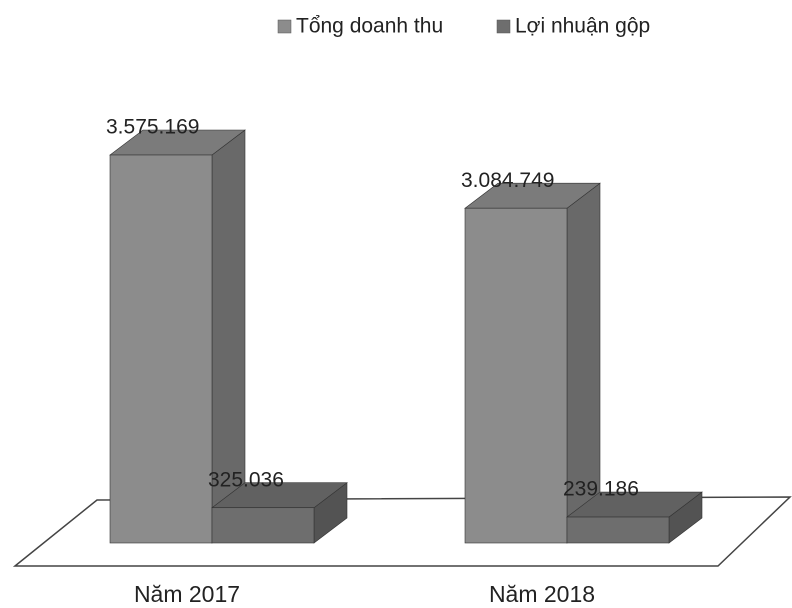 The height and width of the screenshot is (608, 792). What do you see at coordinates (601, 489) in the screenshot?
I see `data-label: 239.186` at bounding box center [601, 489].